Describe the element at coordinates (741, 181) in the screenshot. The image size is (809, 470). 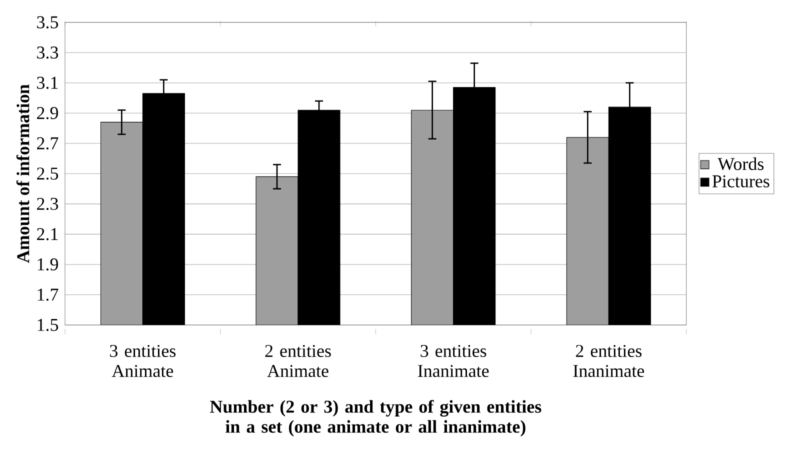
I see `legend-label: Pictures` at that location.